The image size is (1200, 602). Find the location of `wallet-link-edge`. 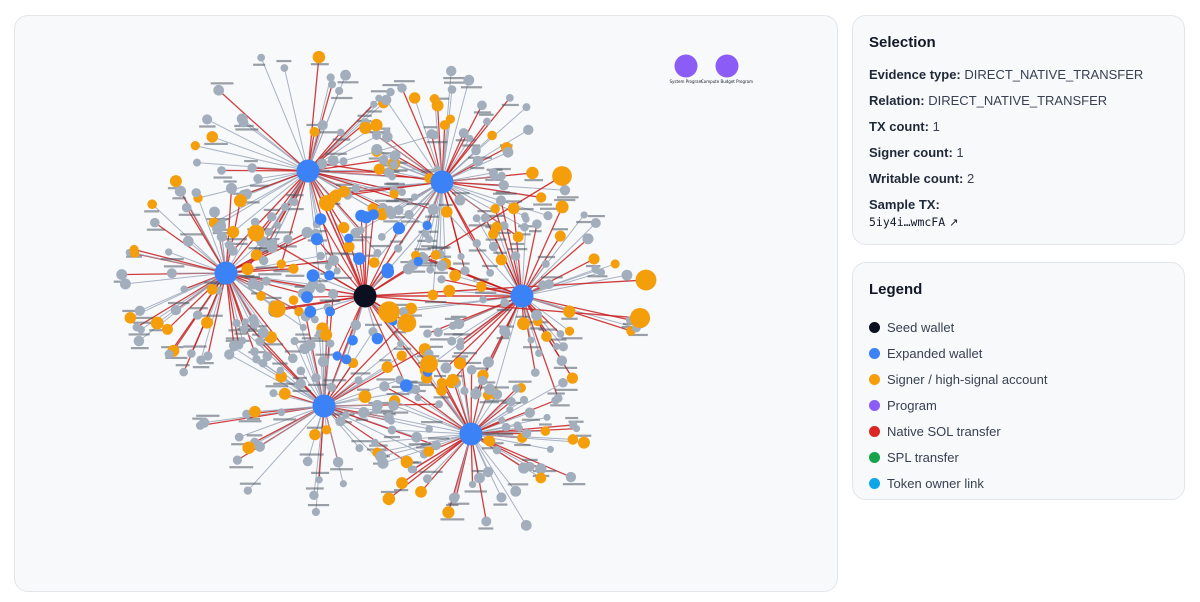

wallet-link-edge is located at coordinates (396, 334).